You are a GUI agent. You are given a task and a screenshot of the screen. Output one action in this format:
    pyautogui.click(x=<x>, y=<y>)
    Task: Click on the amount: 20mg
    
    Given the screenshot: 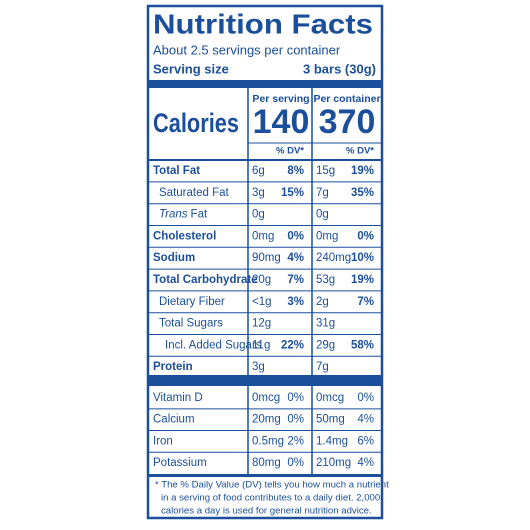 What is the action you would take?
    pyautogui.click(x=266, y=420)
    